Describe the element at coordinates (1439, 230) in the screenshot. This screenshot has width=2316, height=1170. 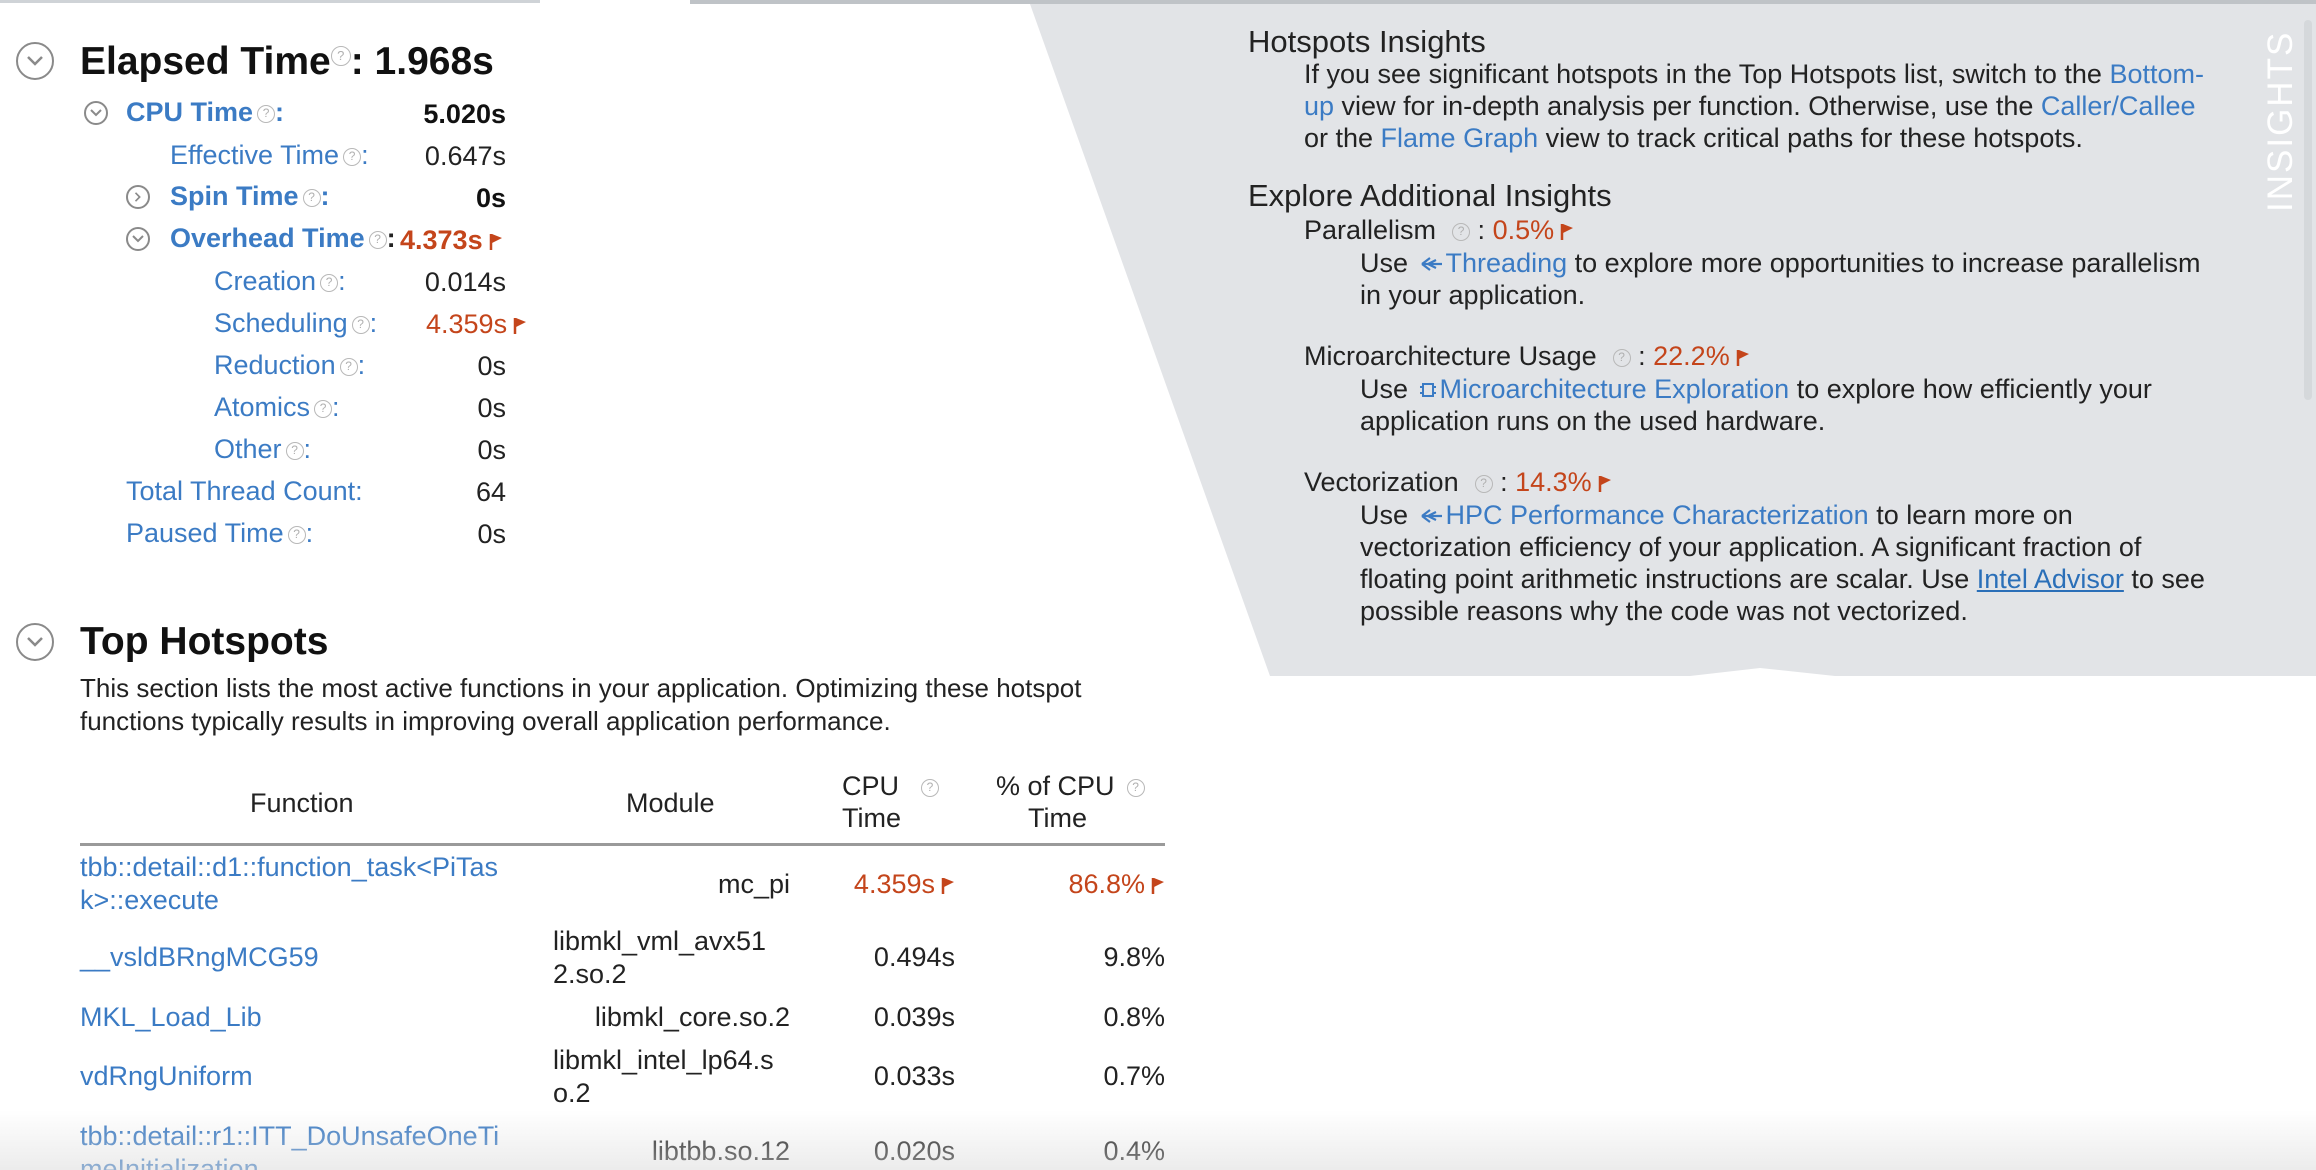
I see `parallelism-row: Parallelism? : 0.5%` at that location.